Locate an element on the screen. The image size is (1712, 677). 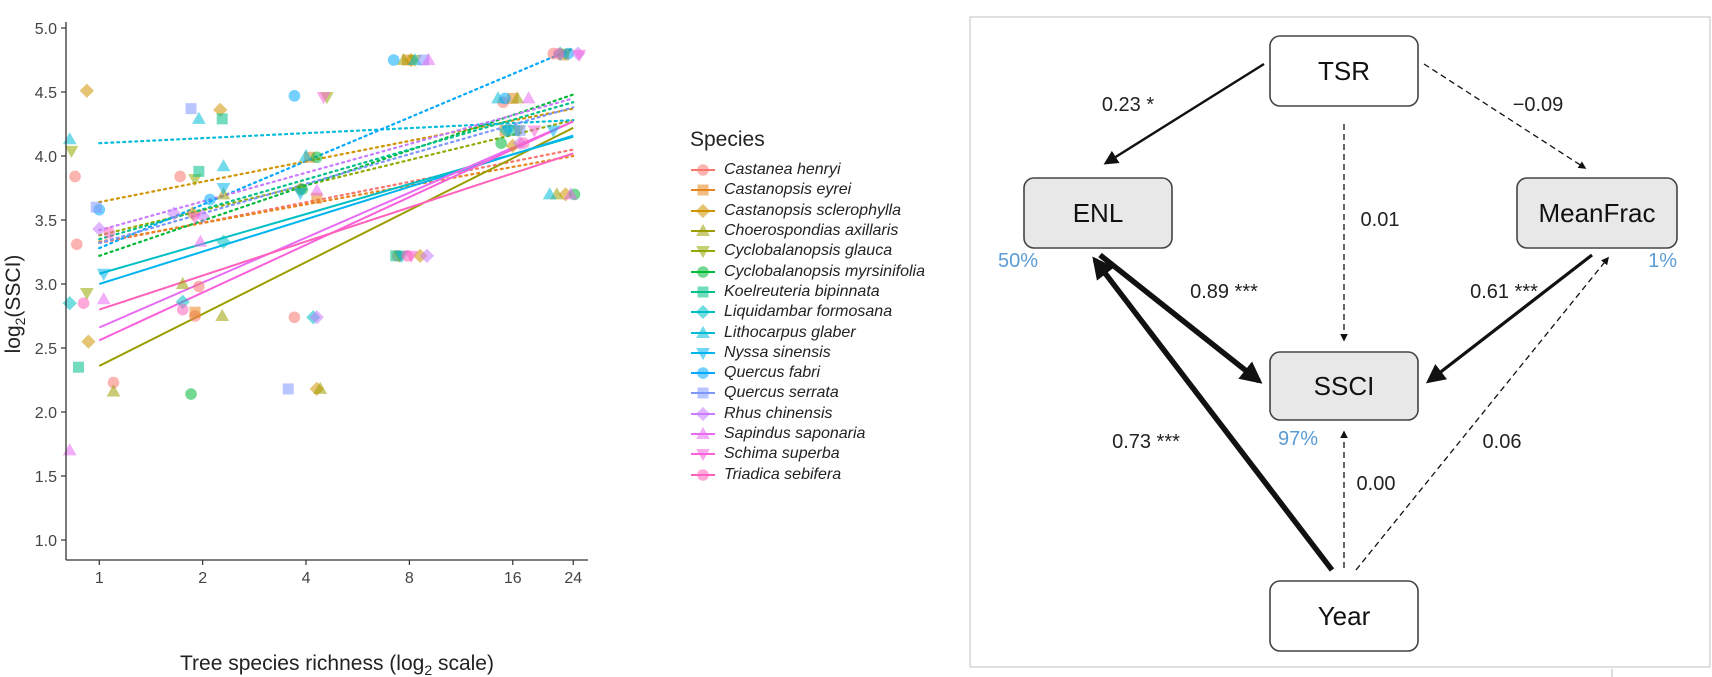
node-box-enl is located at coordinates (1098, 213).